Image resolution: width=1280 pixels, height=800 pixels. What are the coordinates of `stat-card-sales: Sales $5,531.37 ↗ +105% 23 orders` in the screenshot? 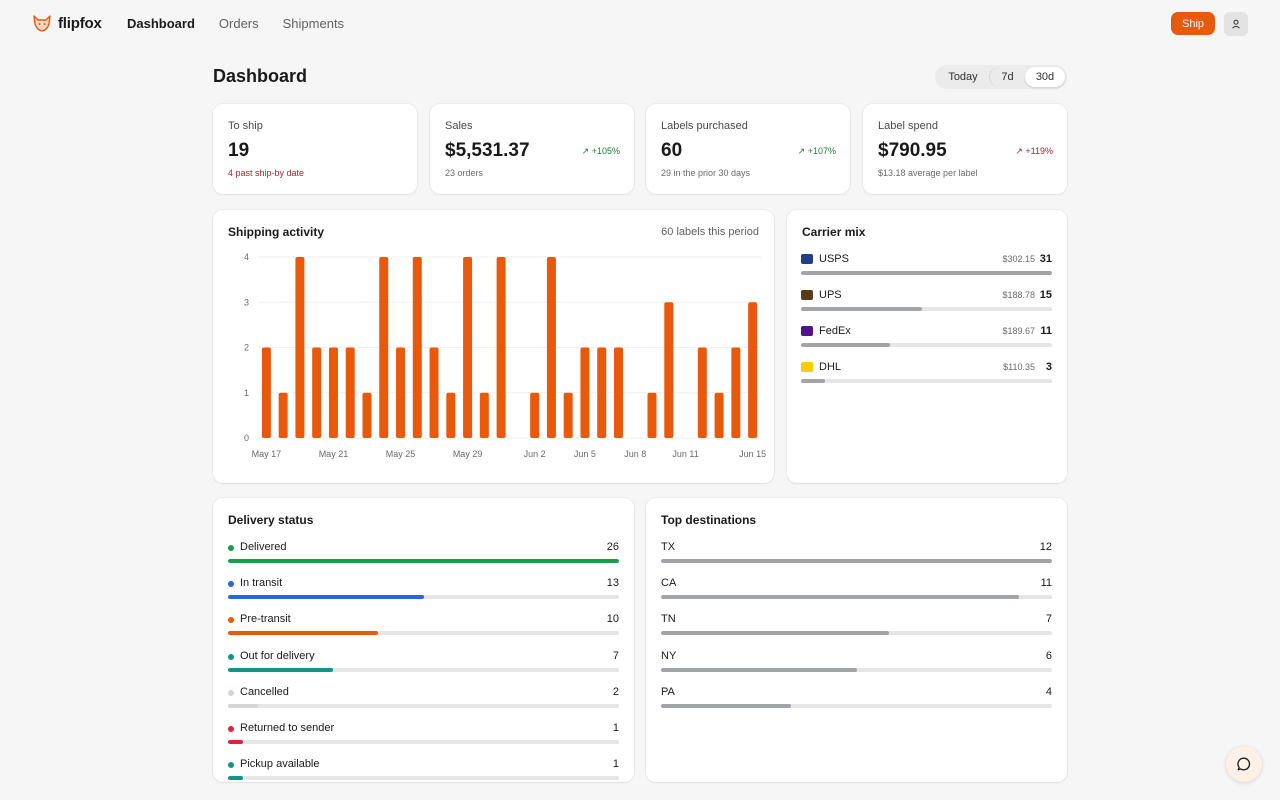 It's located at (532, 149).